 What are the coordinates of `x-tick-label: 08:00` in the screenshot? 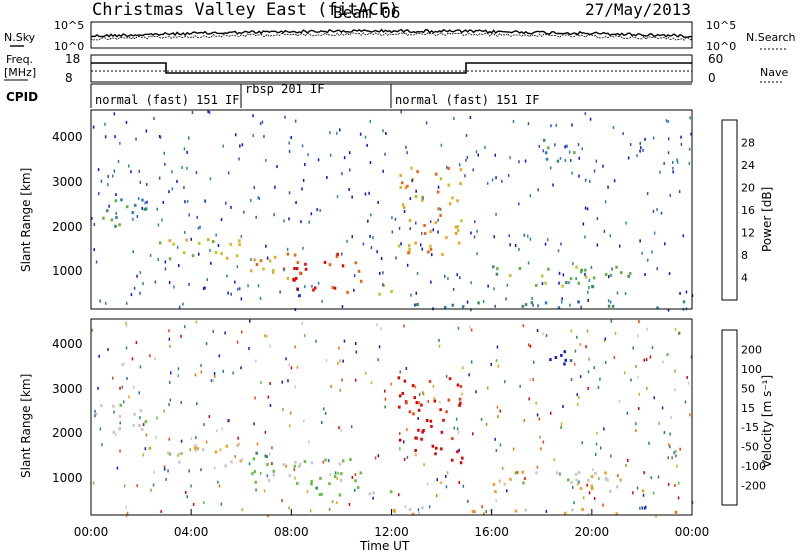 It's located at (291, 532).